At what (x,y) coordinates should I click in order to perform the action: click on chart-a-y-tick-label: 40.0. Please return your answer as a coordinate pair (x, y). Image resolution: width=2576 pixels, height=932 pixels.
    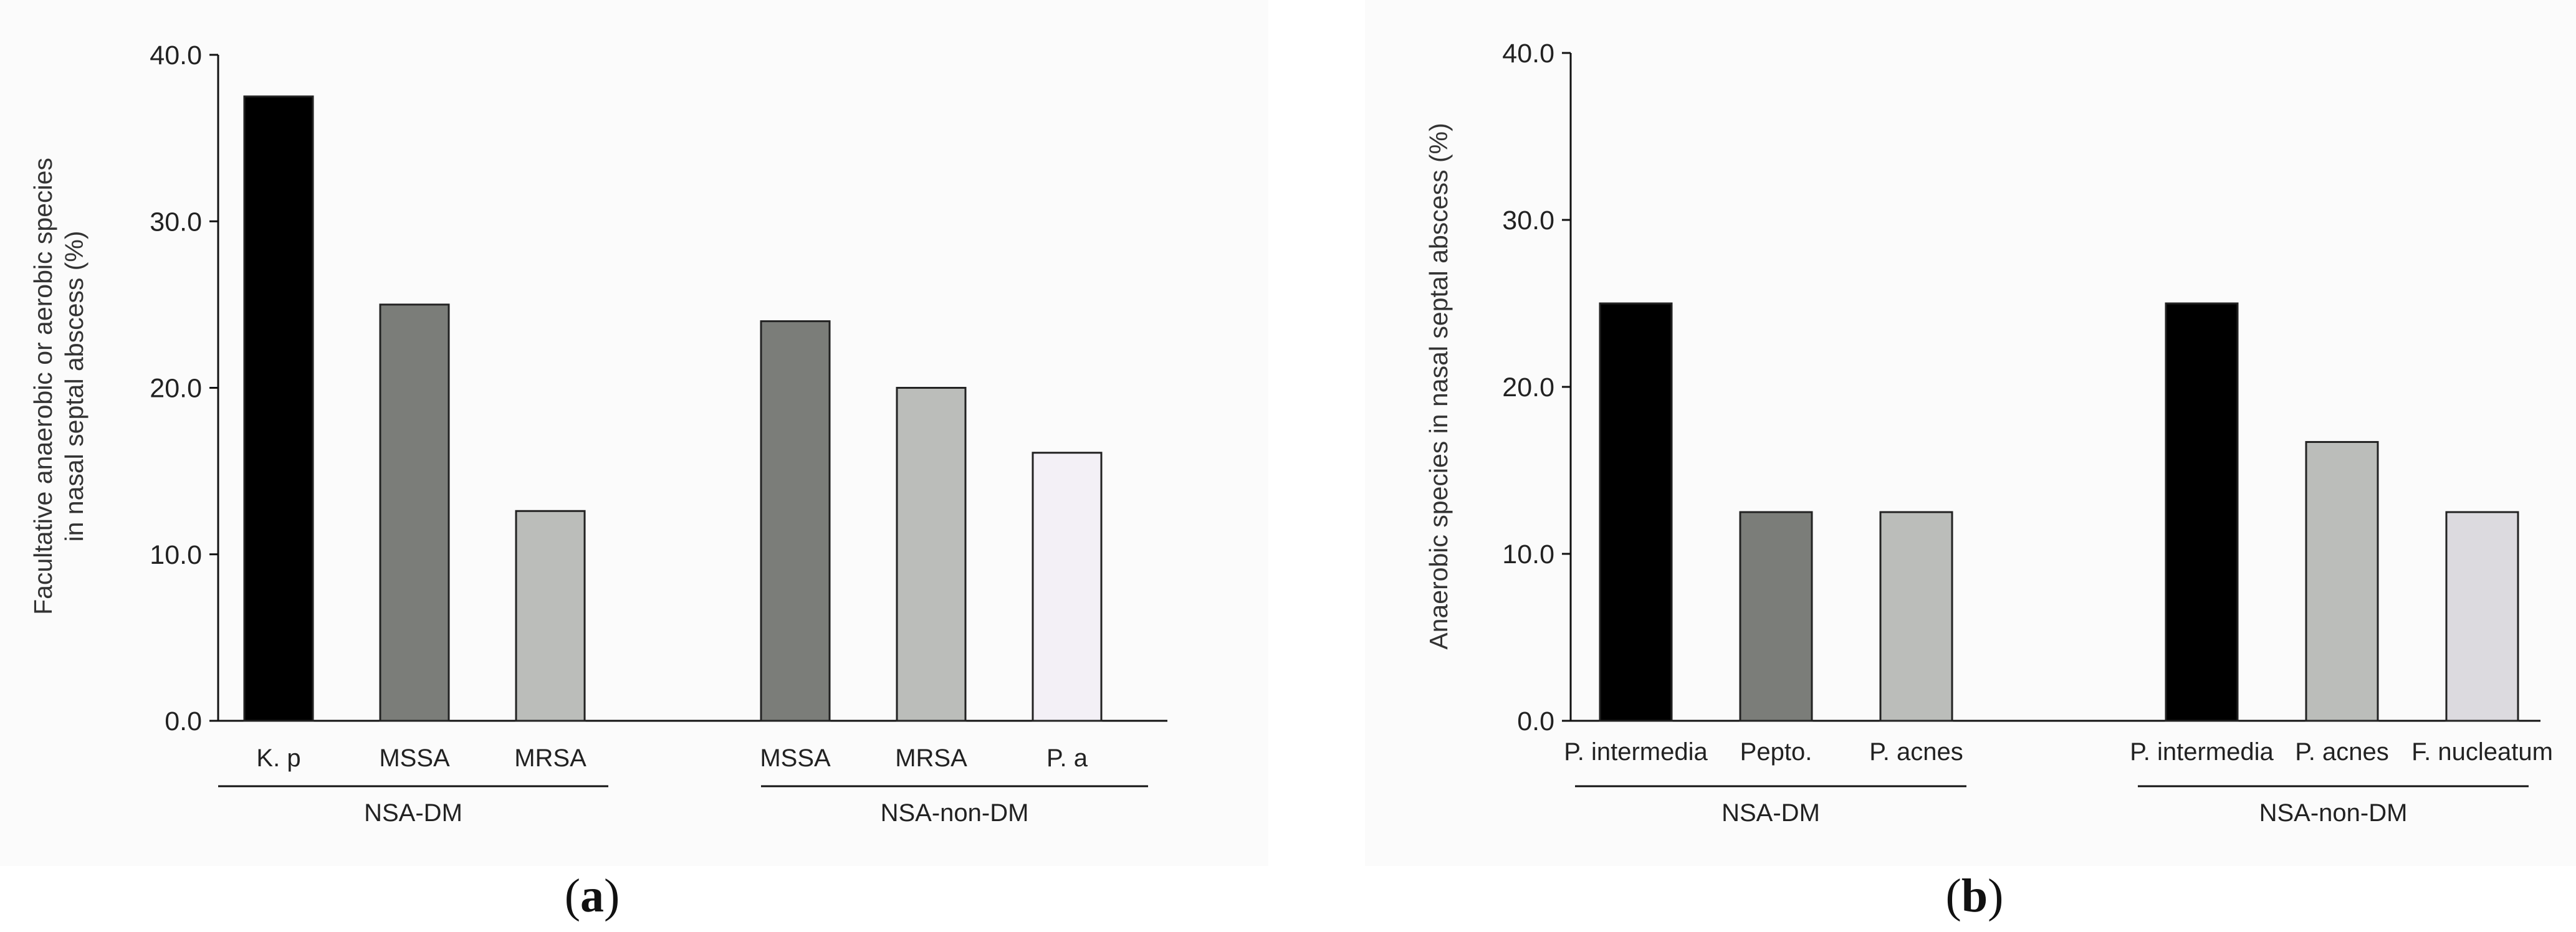
    Looking at the image, I should click on (176, 55).